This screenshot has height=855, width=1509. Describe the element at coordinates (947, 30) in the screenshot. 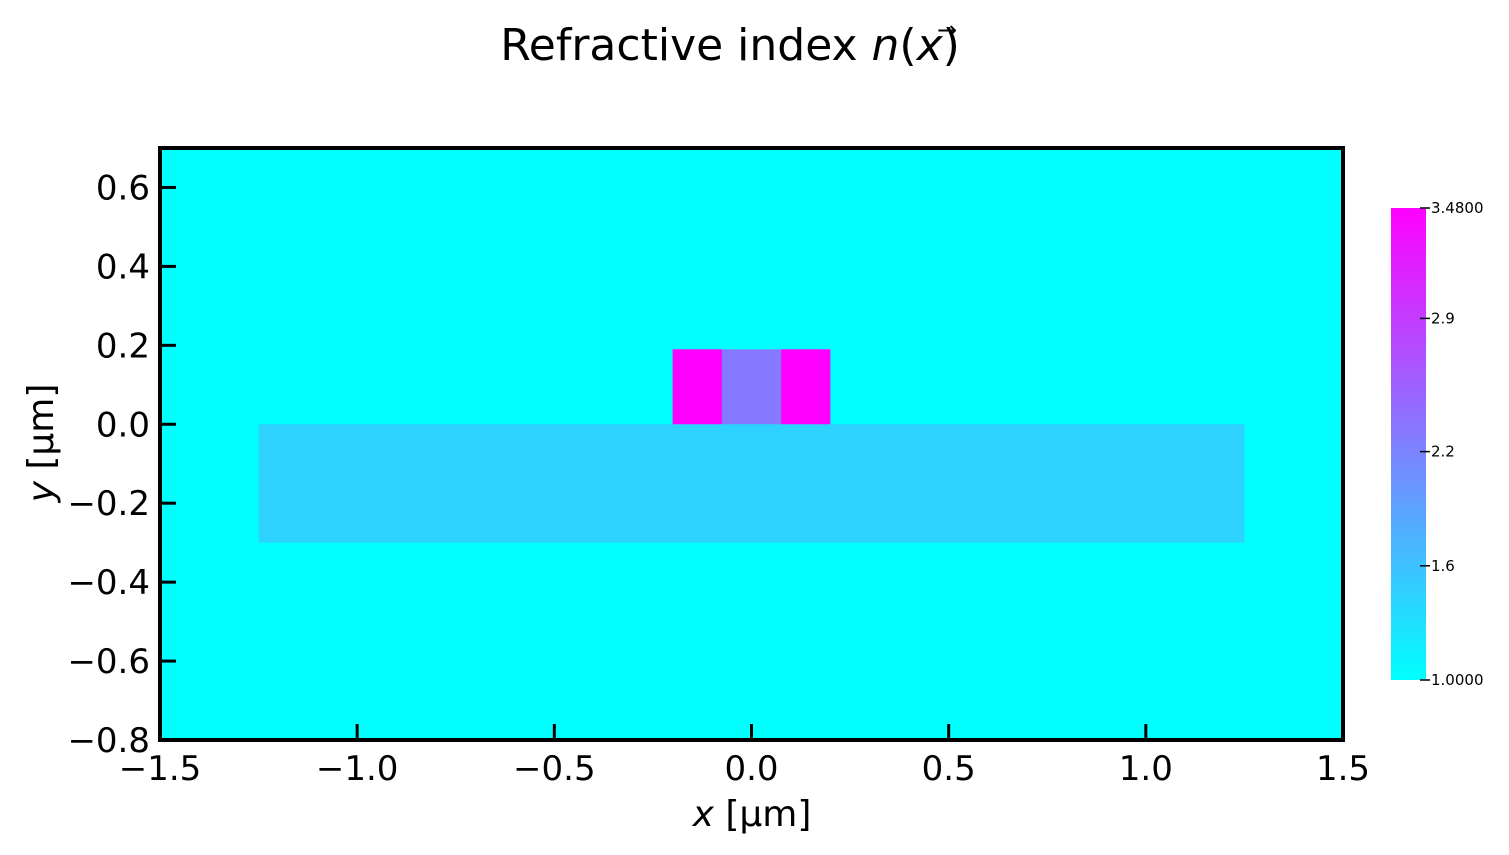

I see `title-vector-arrow: →` at that location.